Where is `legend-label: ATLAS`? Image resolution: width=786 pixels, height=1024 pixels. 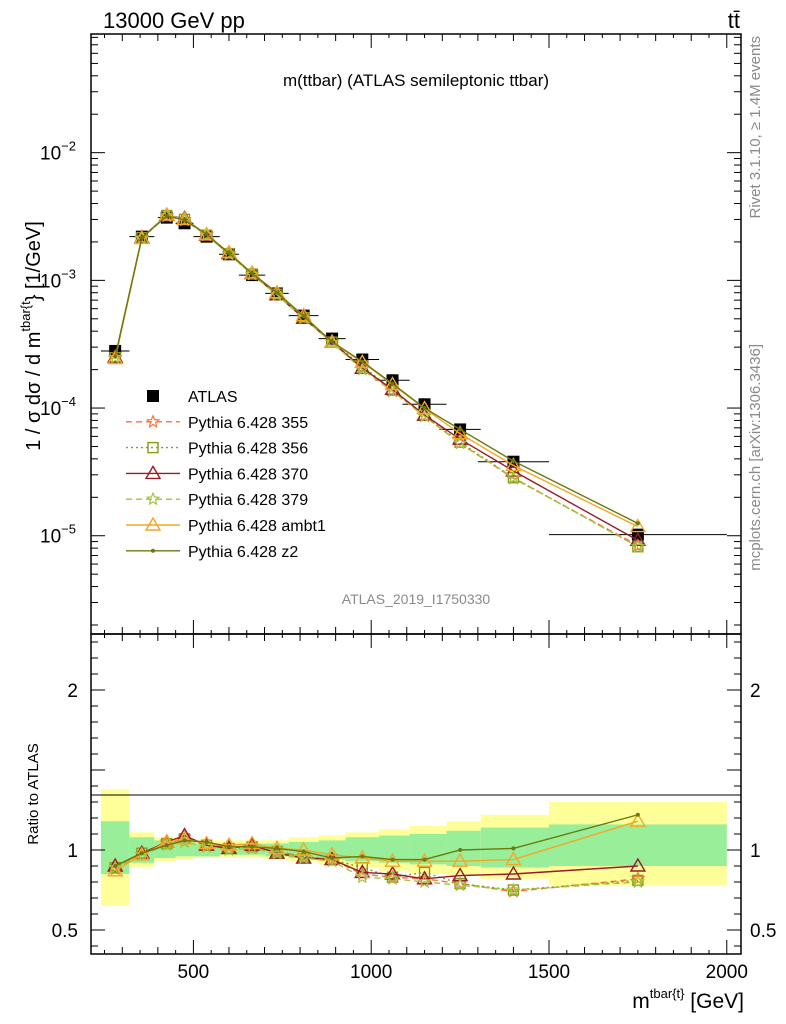
legend-label: ATLAS is located at coordinates (213, 397).